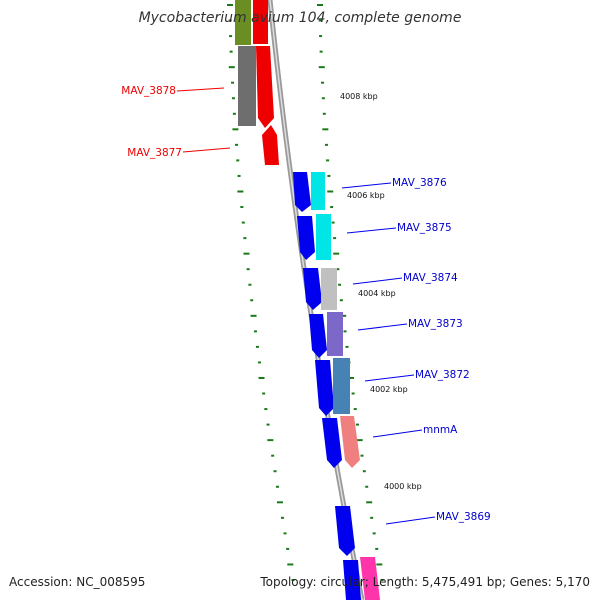  Describe the element at coordinates (463, 517) in the screenshot. I see `gene-label: MAV_3869` at that location.